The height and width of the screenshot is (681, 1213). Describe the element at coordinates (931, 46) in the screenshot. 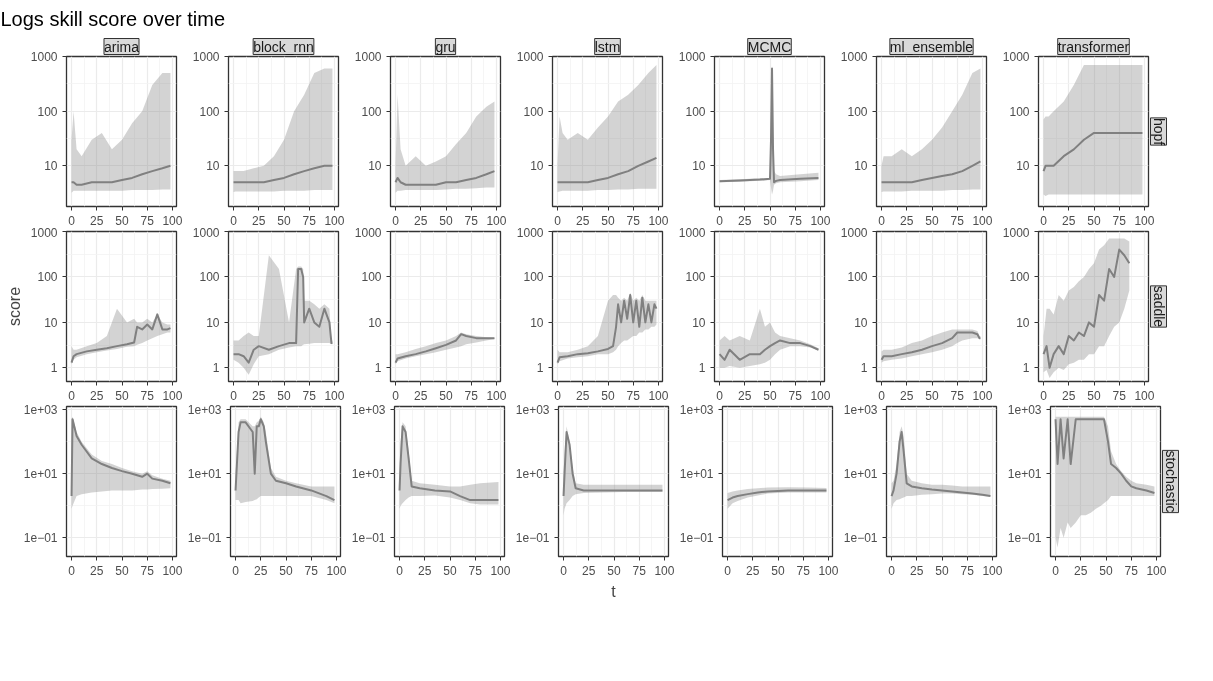

I see `chart-title: ml_ensemble` at that location.